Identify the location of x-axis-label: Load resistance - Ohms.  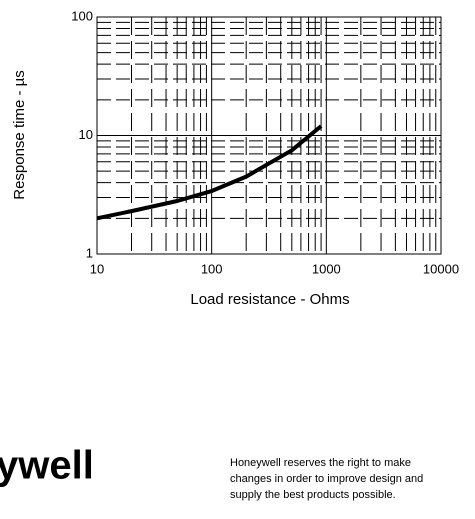
(269, 299).